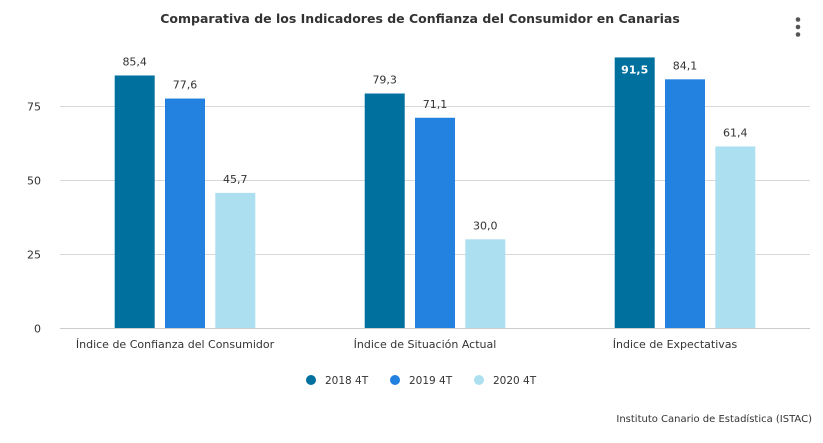 This screenshot has width=823, height=443. What do you see at coordinates (347, 381) in the screenshot?
I see `legend-label: 2018 4T` at bounding box center [347, 381].